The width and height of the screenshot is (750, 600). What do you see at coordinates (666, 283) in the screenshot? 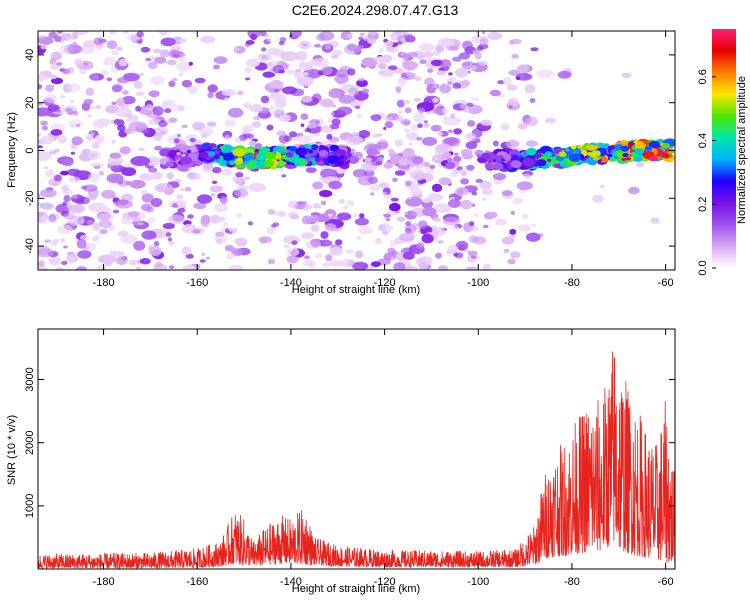
I see `x-tick-label: -60` at bounding box center [666, 283].